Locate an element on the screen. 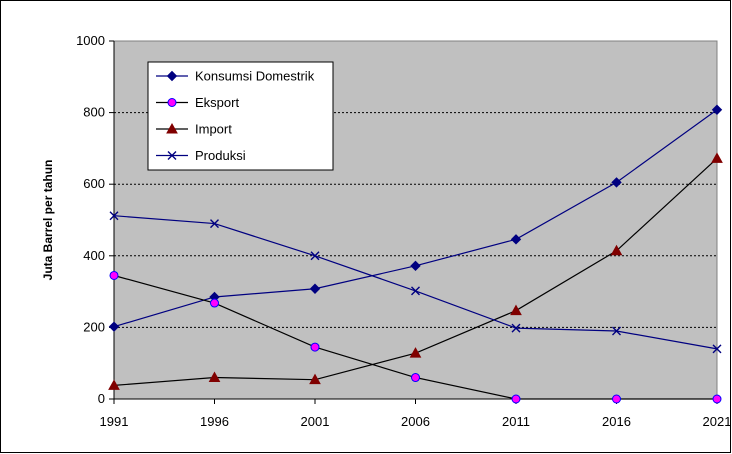 Image resolution: width=732 pixels, height=454 pixels. x-tick-label: 1996 is located at coordinates (214, 421).